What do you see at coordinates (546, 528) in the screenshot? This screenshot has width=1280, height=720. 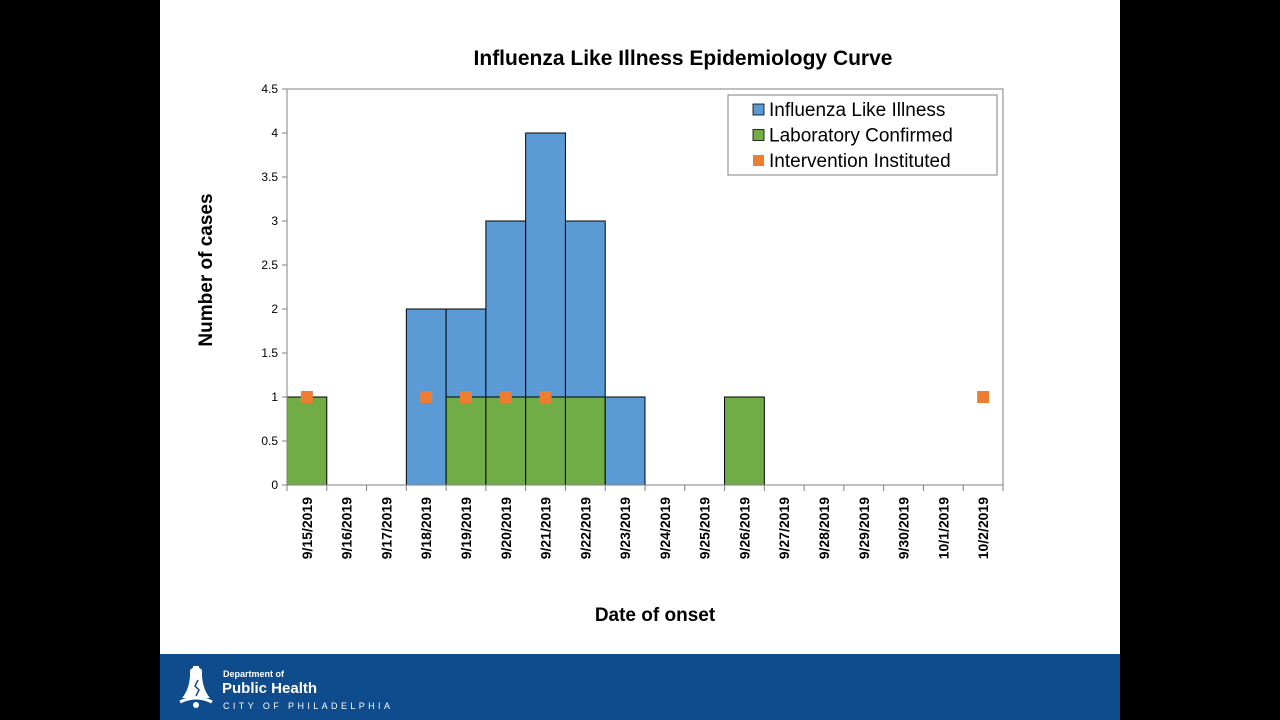 I see `x-tick-label: 9/21/2019` at bounding box center [546, 528].